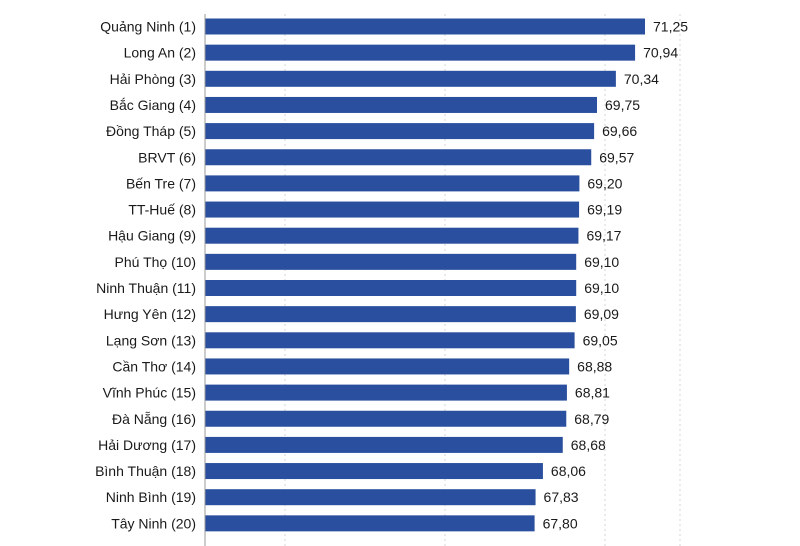 The image size is (800, 546). What do you see at coordinates (160, 53) in the screenshot?
I see `category-label-2: Long An (2)` at bounding box center [160, 53].